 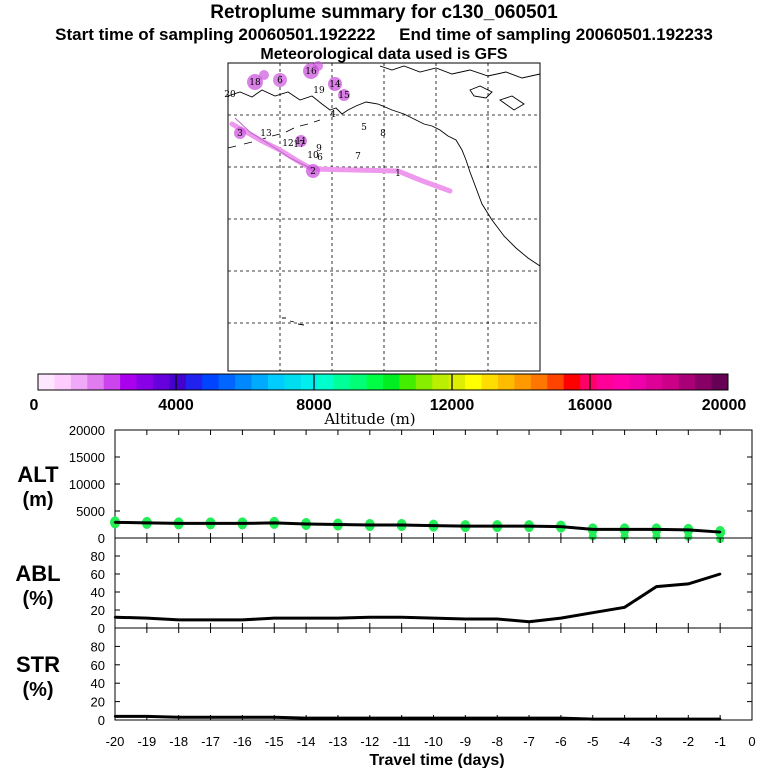 I want to click on x-tick-label: -18, so click(x=178, y=741).